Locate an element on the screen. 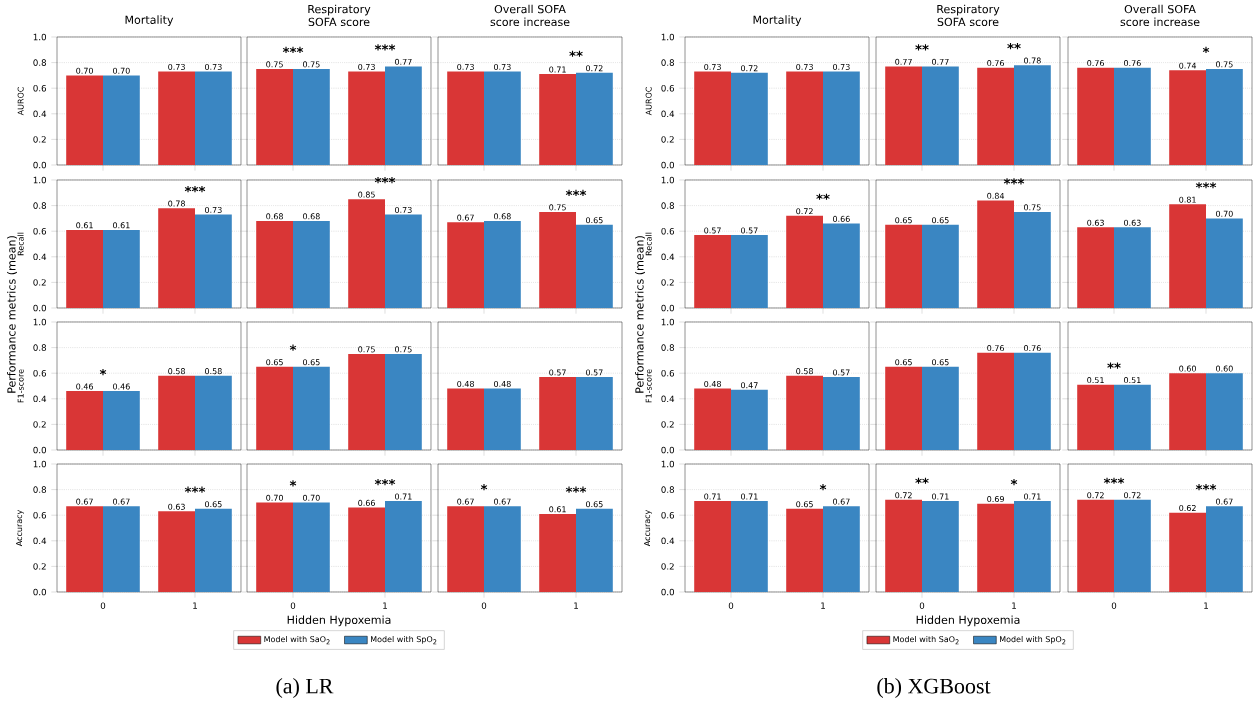 The width and height of the screenshot is (1258, 701). legend-label: Model with SaO$_{2}$ is located at coordinates (926, 640).